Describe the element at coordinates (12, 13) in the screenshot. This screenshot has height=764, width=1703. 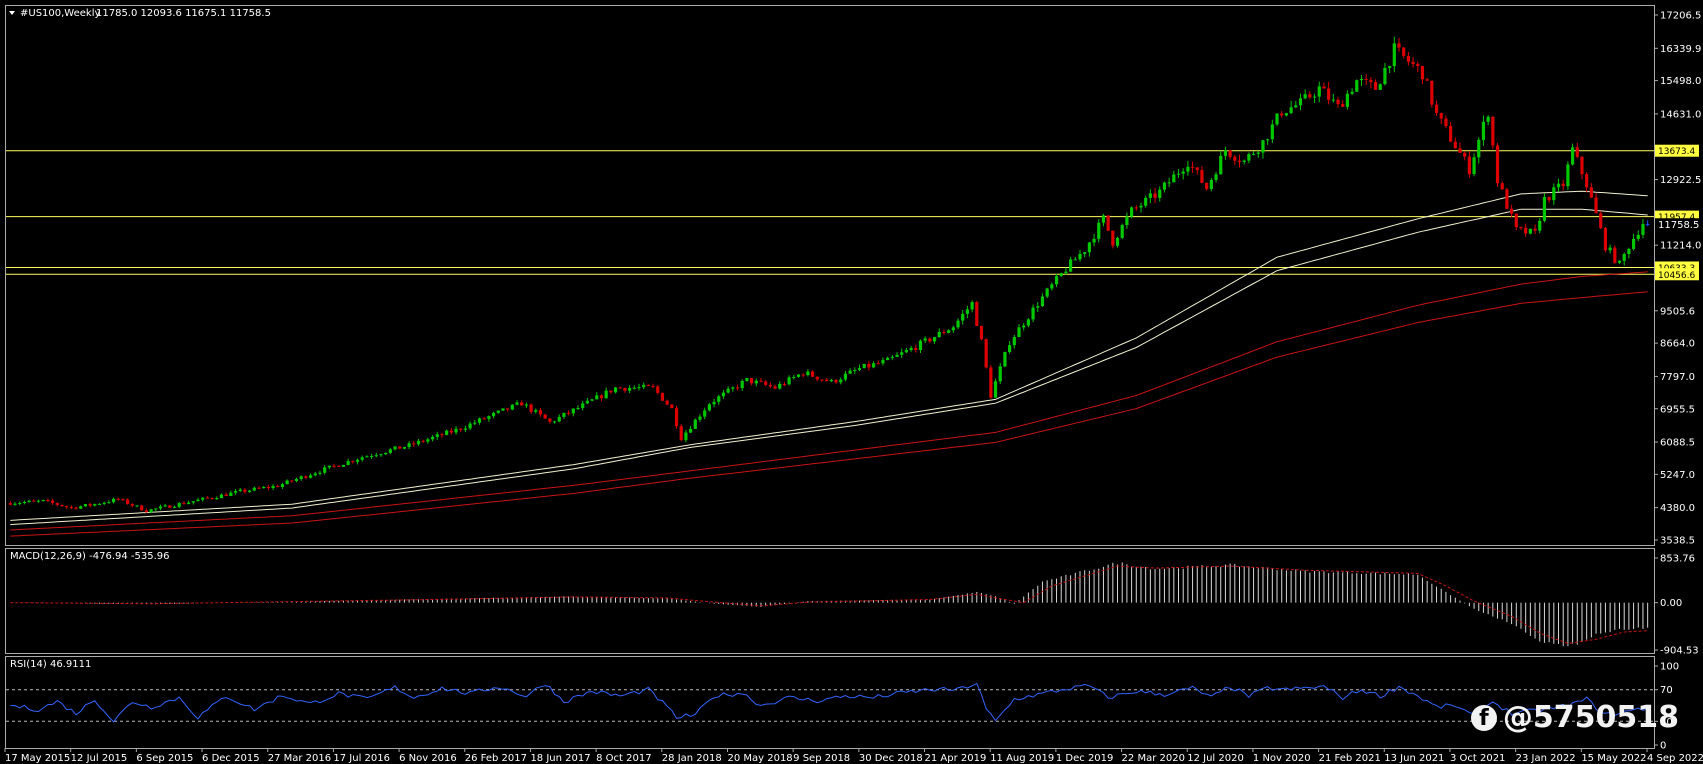
I see `collapse-triangle-icon` at that location.